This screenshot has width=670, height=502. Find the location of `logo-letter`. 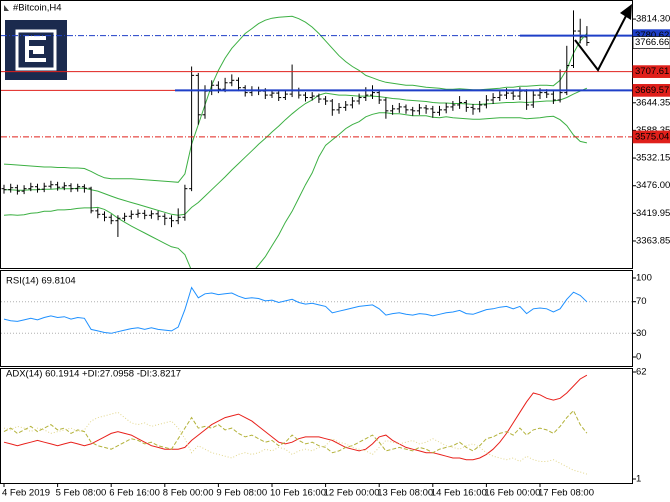

logo-letter is located at coordinates (35, 49).